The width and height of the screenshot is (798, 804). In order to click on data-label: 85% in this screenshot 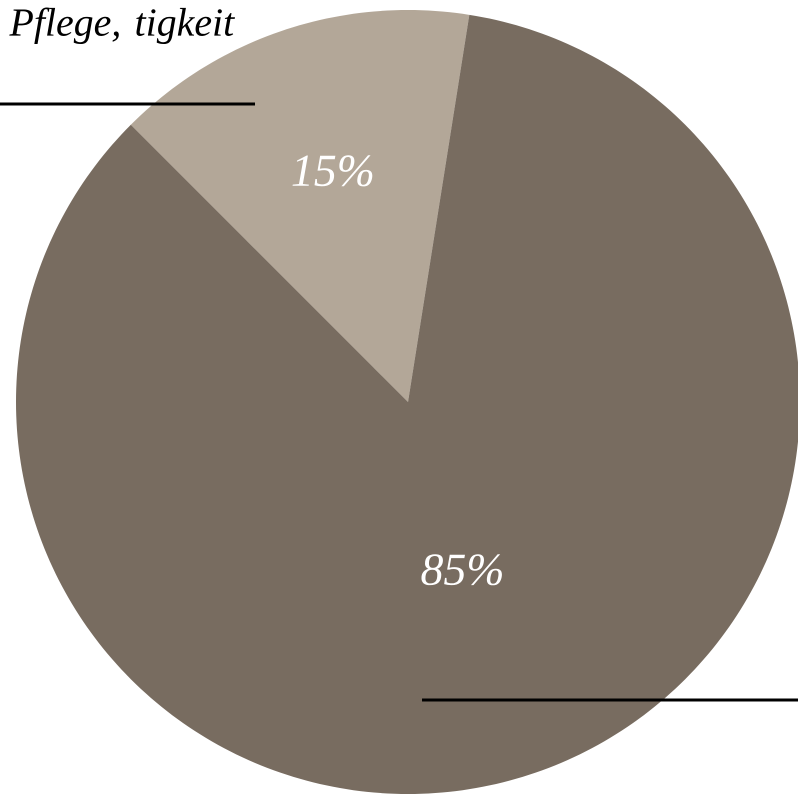, I will do `click(461, 570)`.